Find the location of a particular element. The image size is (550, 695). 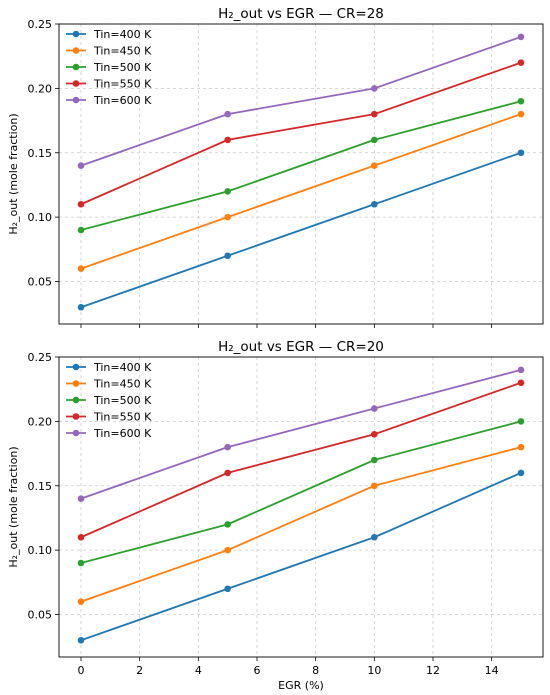

chart-title: H₂_out vs EGR — CR=28 is located at coordinates (301, 14).